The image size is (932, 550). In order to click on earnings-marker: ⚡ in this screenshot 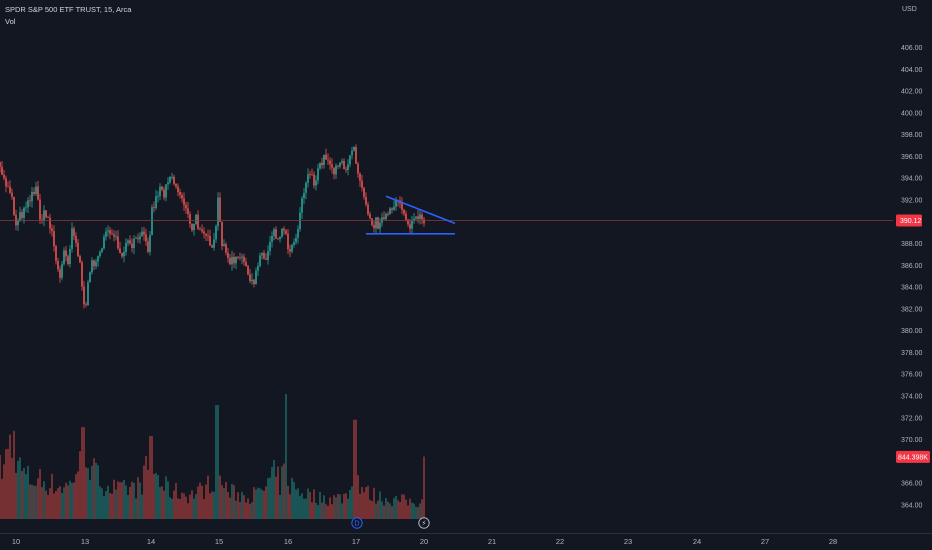, I will do `click(424, 523)`.